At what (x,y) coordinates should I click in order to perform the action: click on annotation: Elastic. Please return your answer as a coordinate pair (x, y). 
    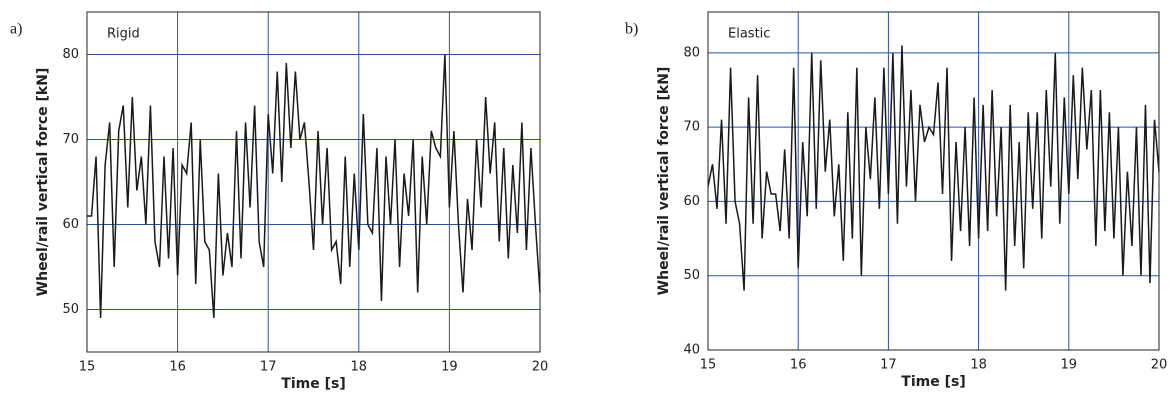
    Looking at the image, I should click on (749, 34).